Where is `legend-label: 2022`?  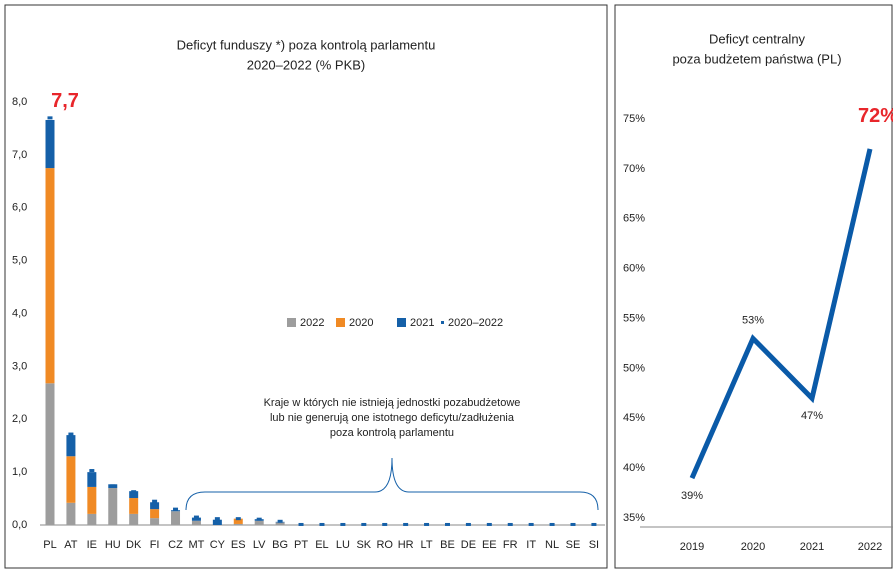 legend-label: 2022 is located at coordinates (312, 323).